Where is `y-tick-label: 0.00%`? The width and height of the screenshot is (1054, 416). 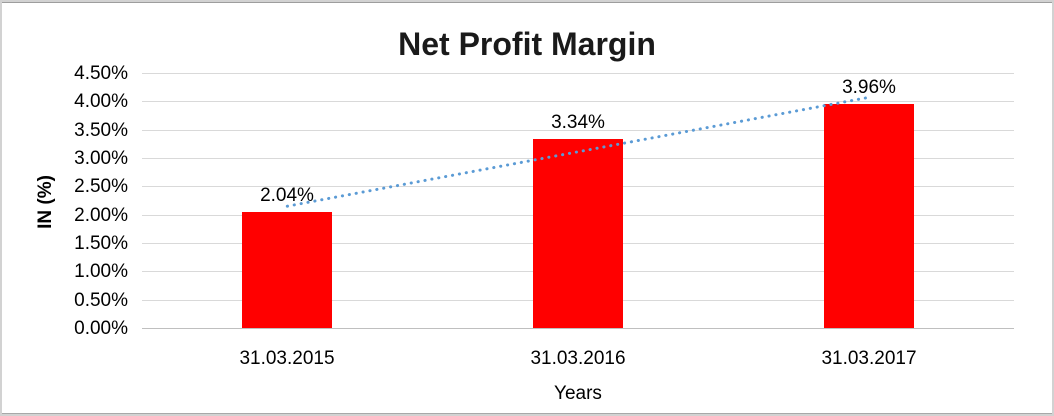
y-tick-label: 0.00% is located at coordinates (101, 328).